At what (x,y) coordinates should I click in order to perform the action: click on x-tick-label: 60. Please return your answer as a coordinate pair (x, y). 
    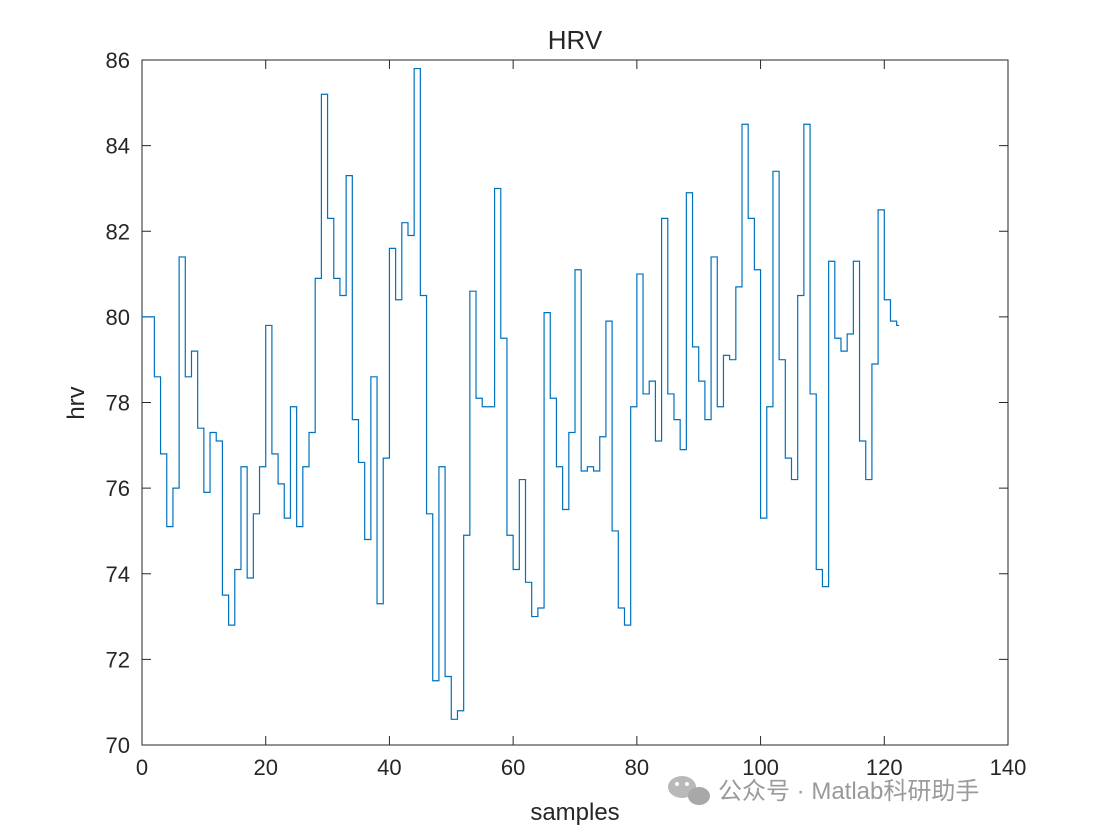
    Looking at the image, I should click on (513, 767).